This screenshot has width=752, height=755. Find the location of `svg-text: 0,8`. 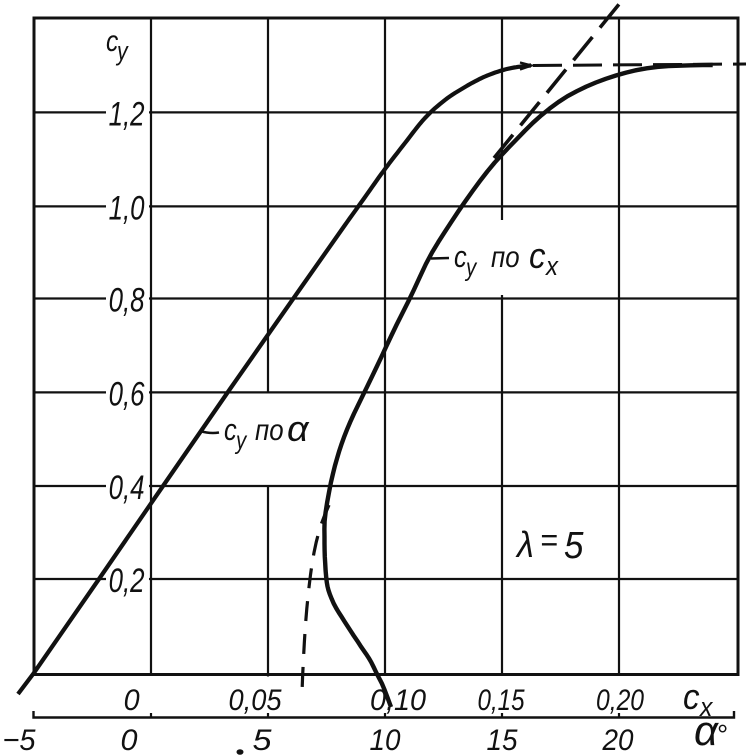

svg-text: 0,8 is located at coordinates (127, 300).